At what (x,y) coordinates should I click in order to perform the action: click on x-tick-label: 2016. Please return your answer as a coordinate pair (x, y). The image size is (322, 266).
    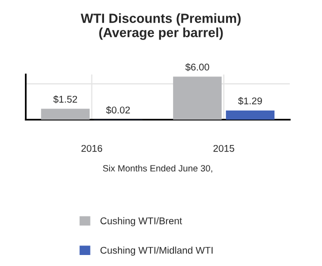
    Looking at the image, I should click on (91, 148).